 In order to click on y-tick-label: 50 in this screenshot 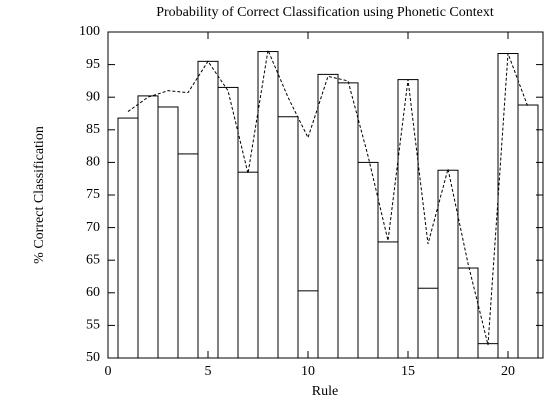, I will do `click(93, 357)`.